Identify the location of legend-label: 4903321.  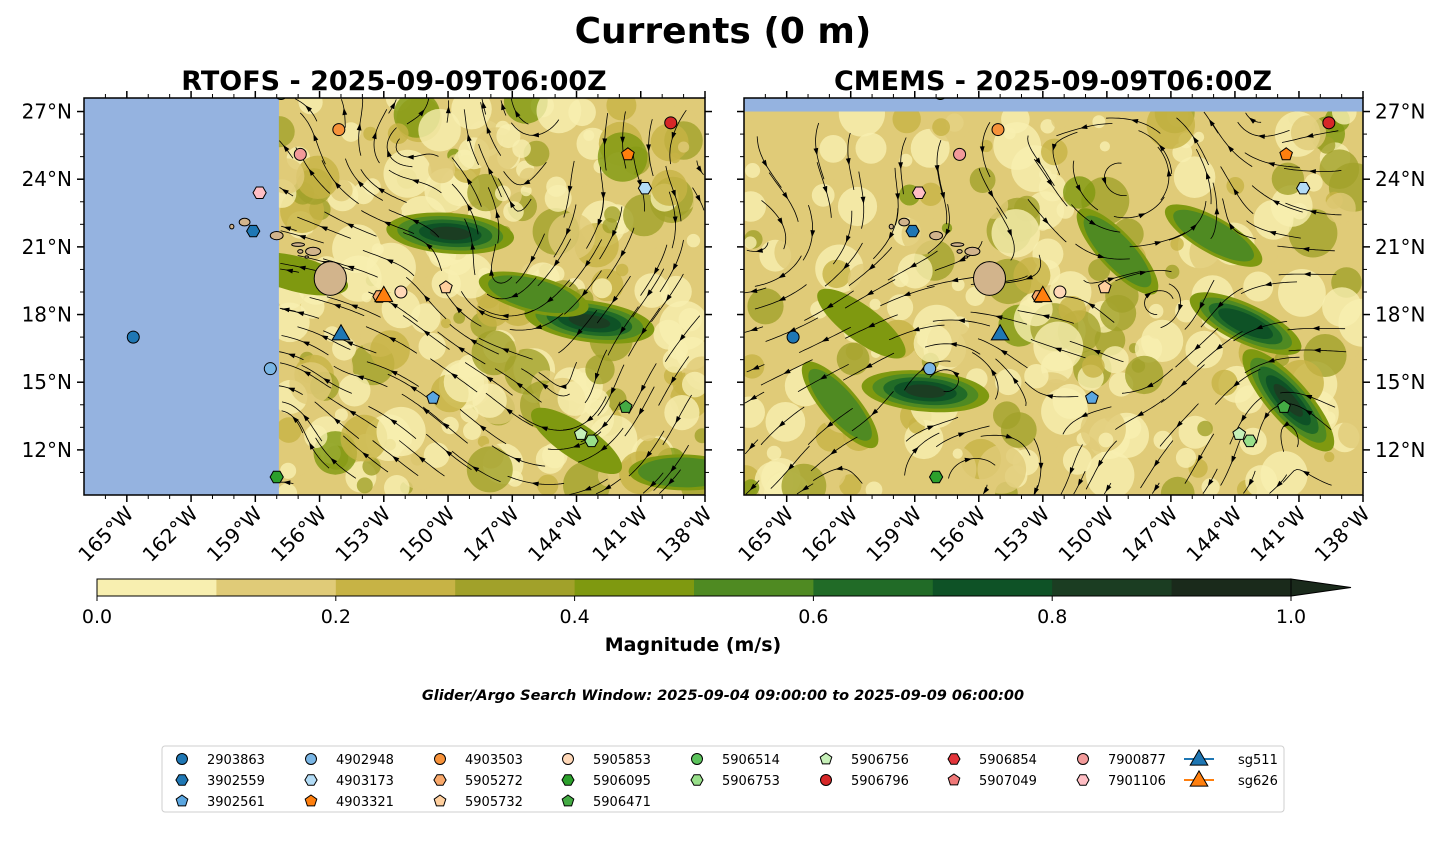
(365, 802).